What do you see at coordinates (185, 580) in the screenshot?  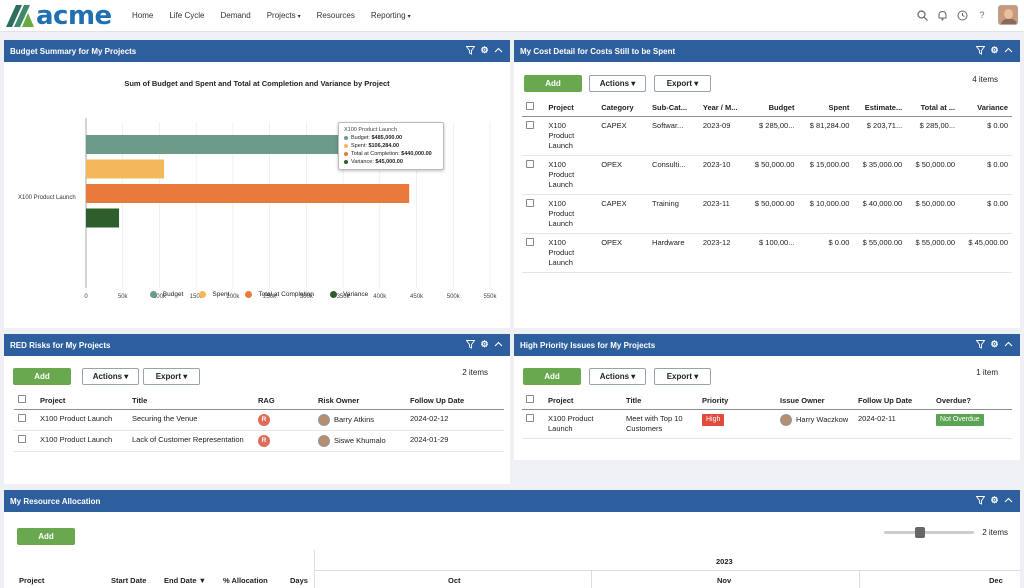 I see `col-end-date: End Date ▼` at bounding box center [185, 580].